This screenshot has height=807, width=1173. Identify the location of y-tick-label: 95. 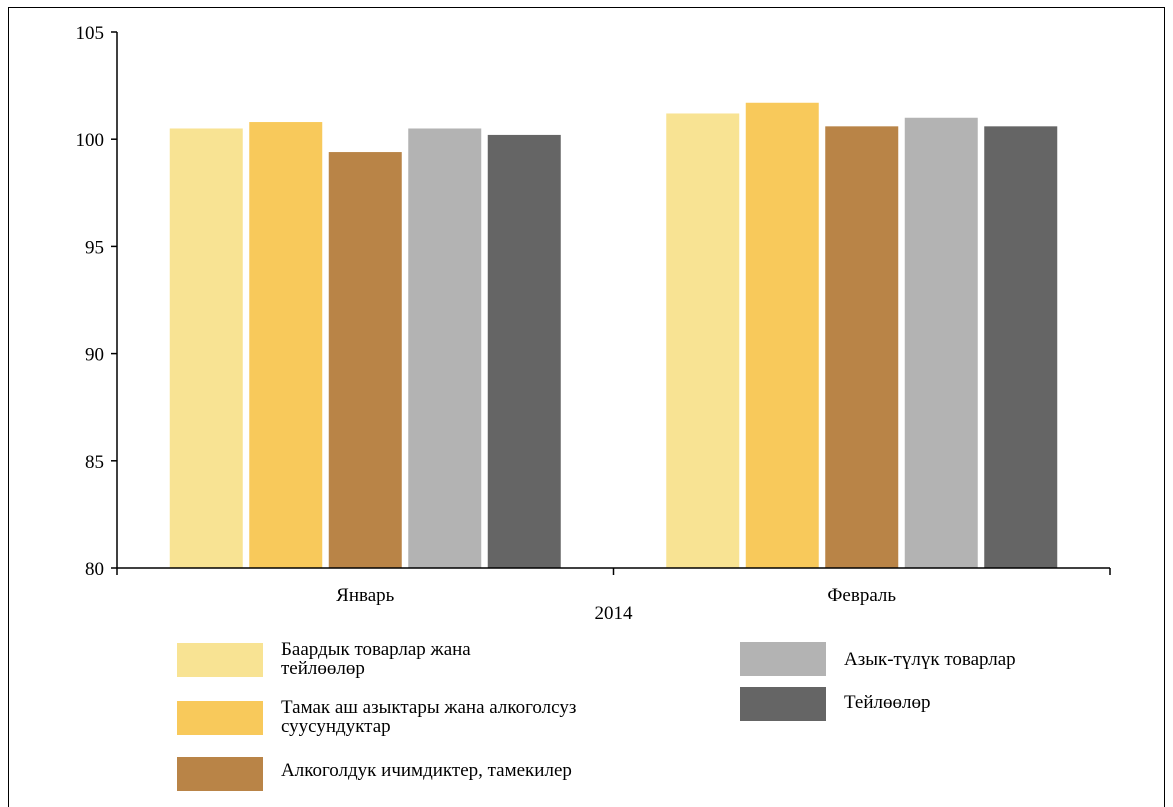
(94, 247).